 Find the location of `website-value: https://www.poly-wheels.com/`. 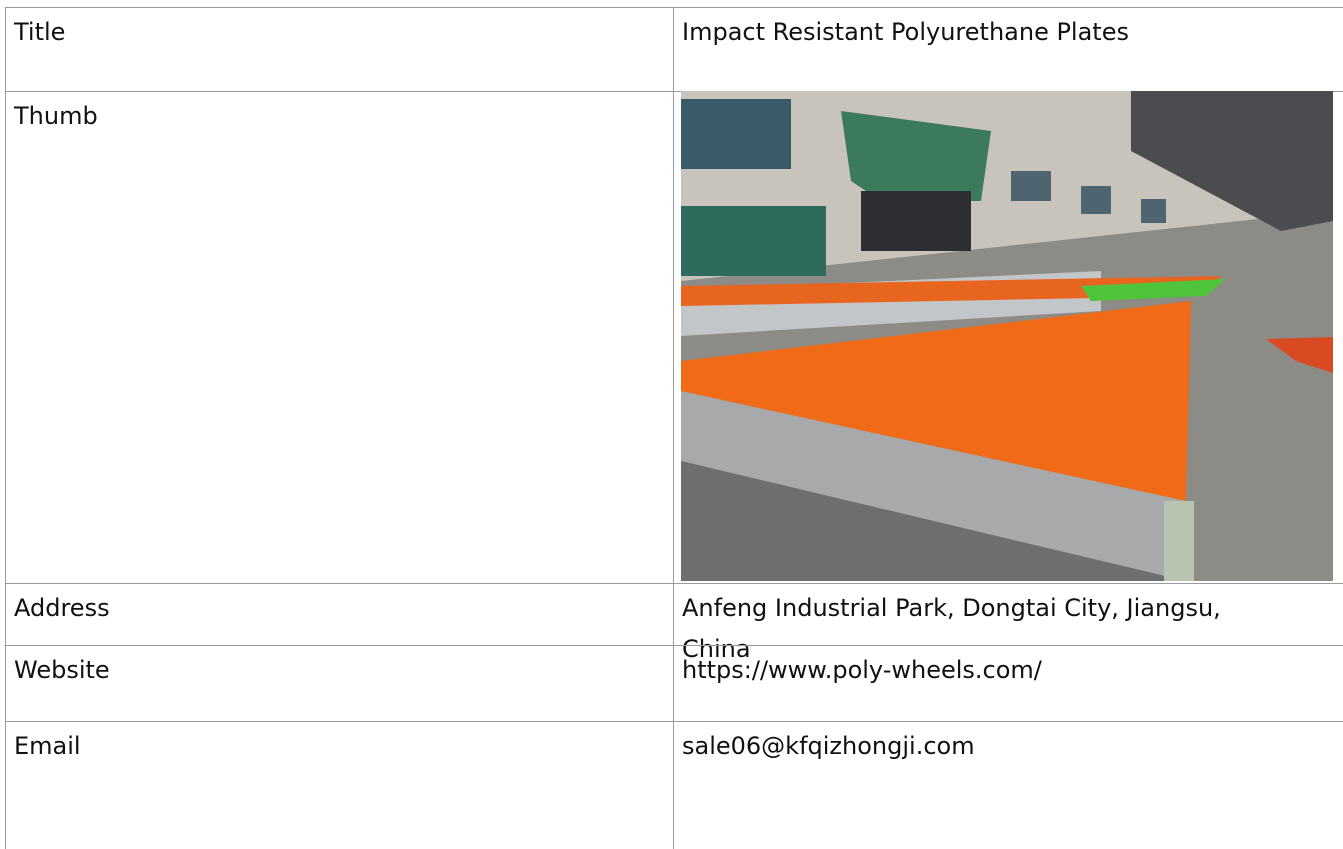

website-value: https://www.poly-wheels.com/ is located at coordinates (862, 670).